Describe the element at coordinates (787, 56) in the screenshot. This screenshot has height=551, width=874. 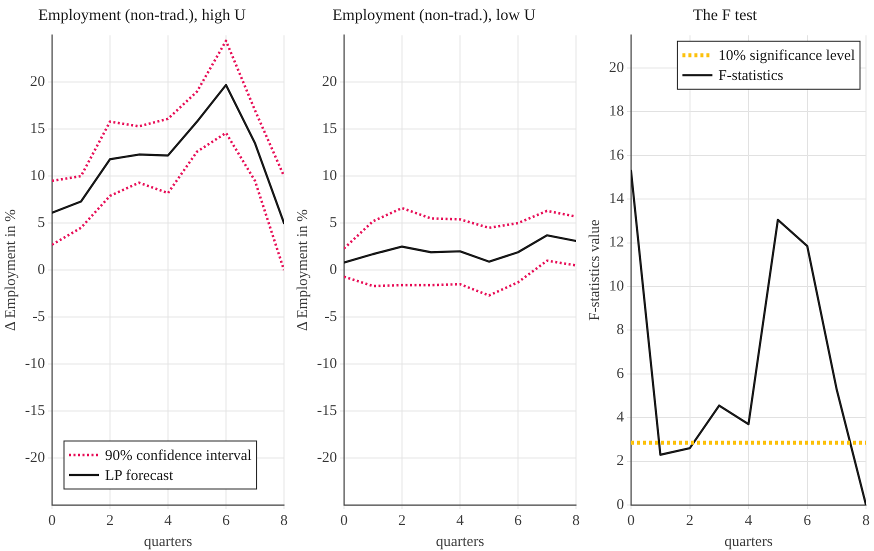
I see `legend-label: 10% significance level` at that location.